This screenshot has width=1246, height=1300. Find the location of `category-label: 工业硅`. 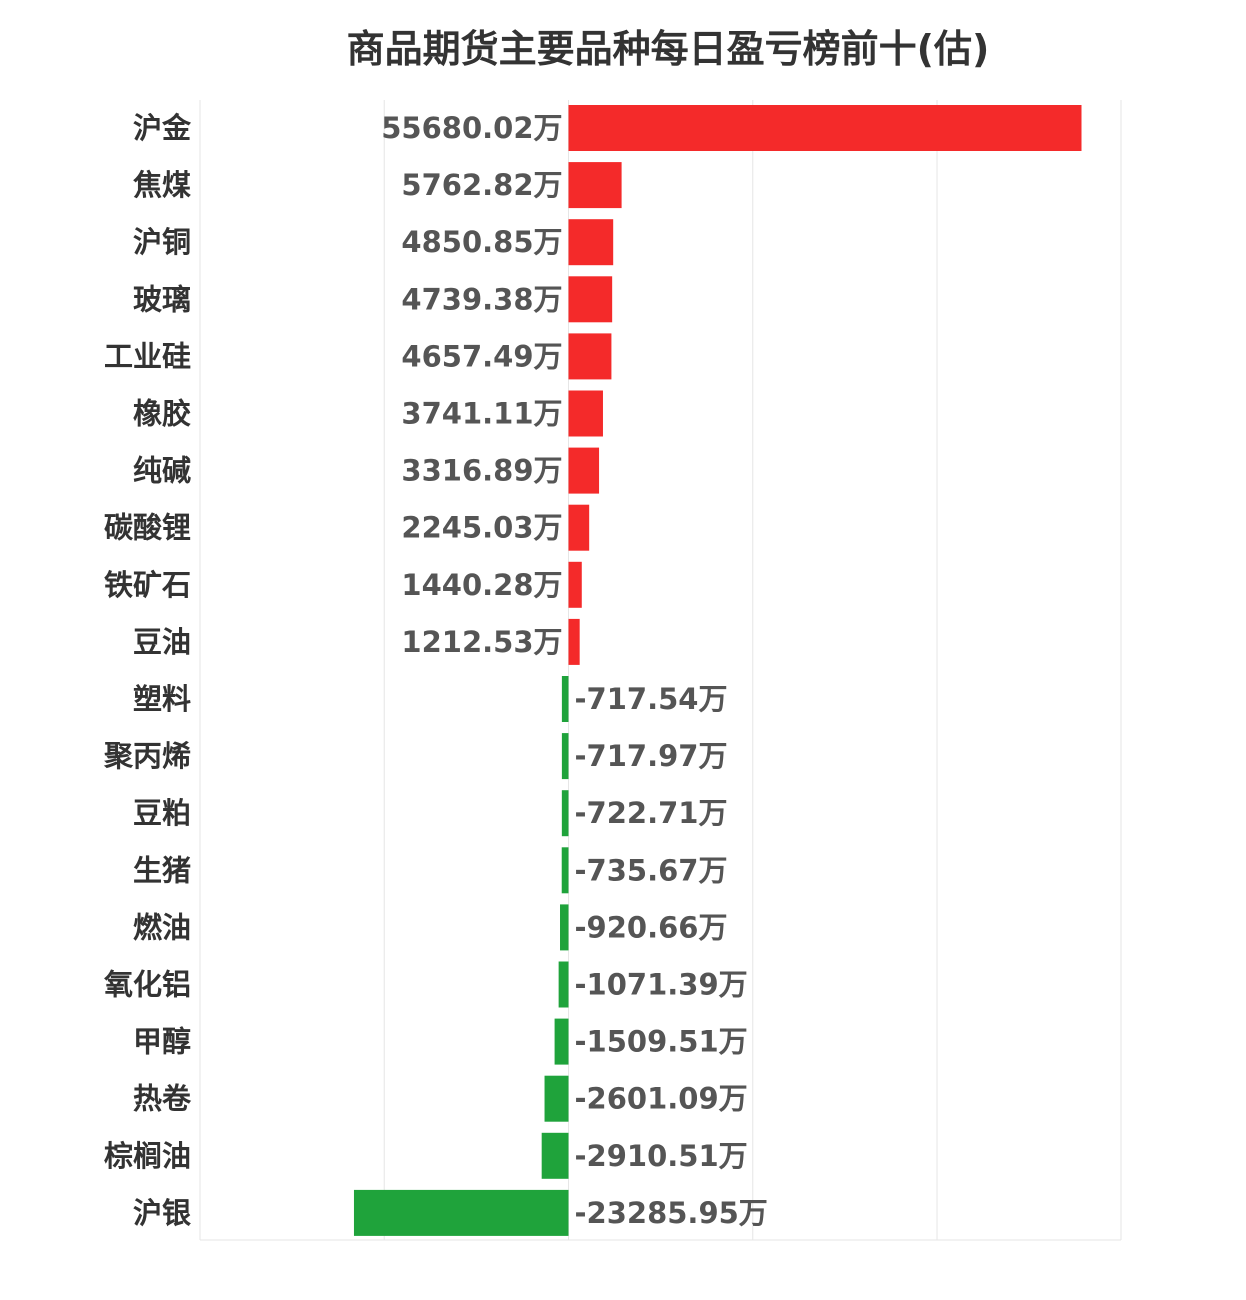

category-label: 工业硅 is located at coordinates (147, 356).